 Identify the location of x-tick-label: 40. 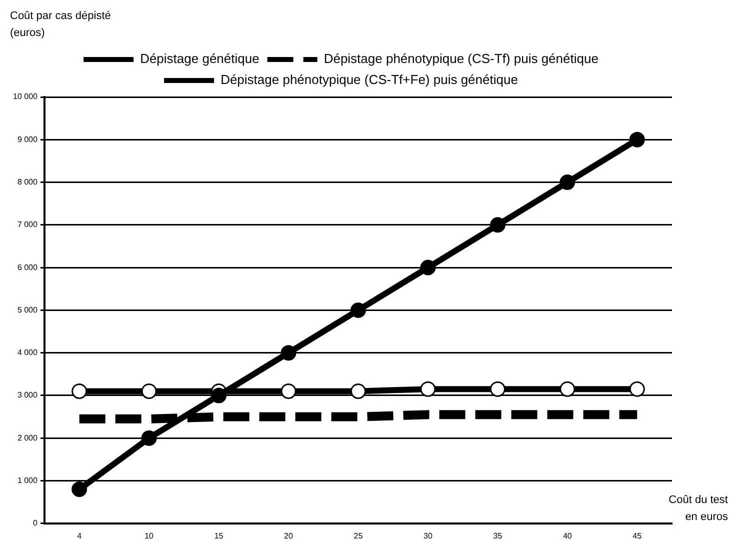
(567, 535).